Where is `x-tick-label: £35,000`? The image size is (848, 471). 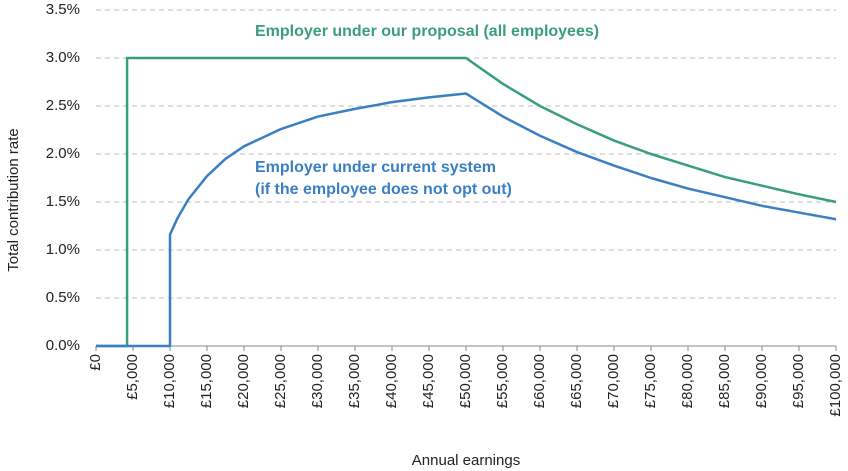
x-tick-label: £35,000 is located at coordinates (354, 381).